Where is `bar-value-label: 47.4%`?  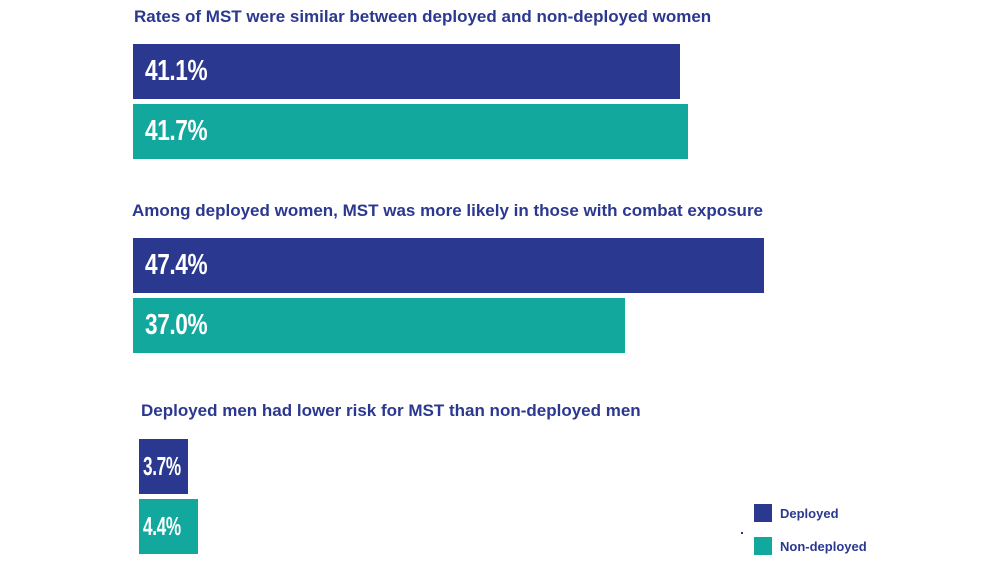
bar-value-label: 47.4% is located at coordinates (176, 265).